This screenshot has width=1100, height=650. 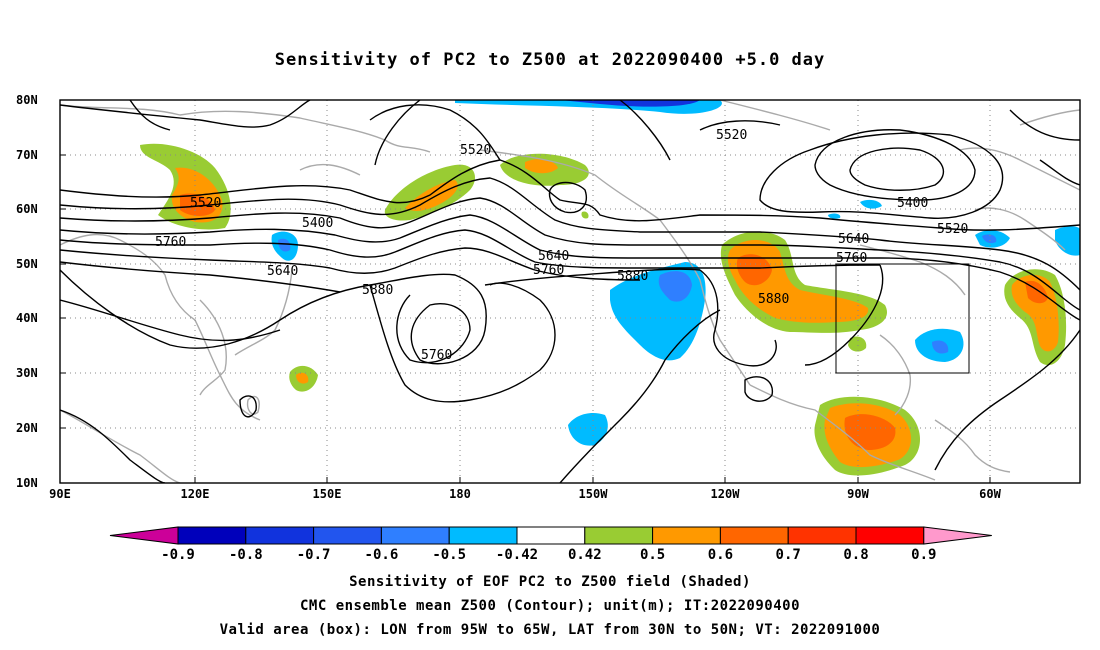 I want to click on colorbar-label: 0.9, so click(x=923, y=555).